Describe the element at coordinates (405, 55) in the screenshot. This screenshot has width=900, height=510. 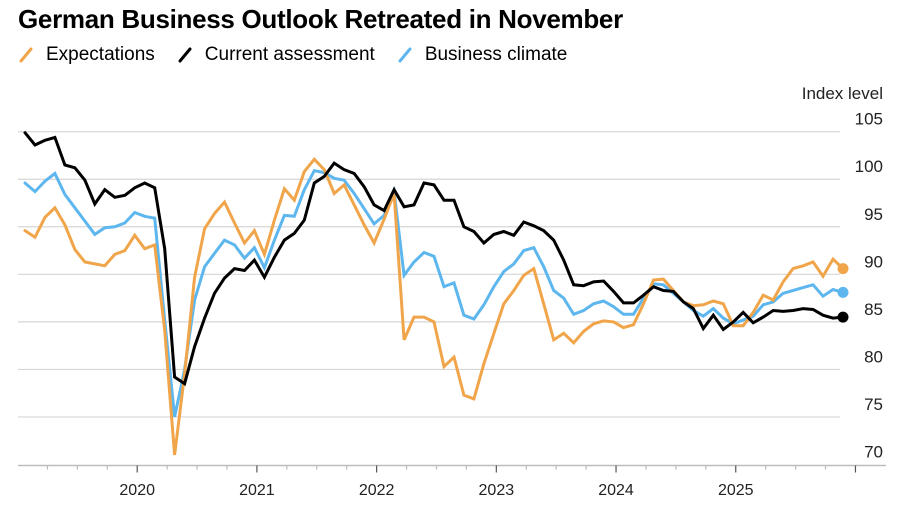
I see `legend-swatch-business-climate-icon` at that location.